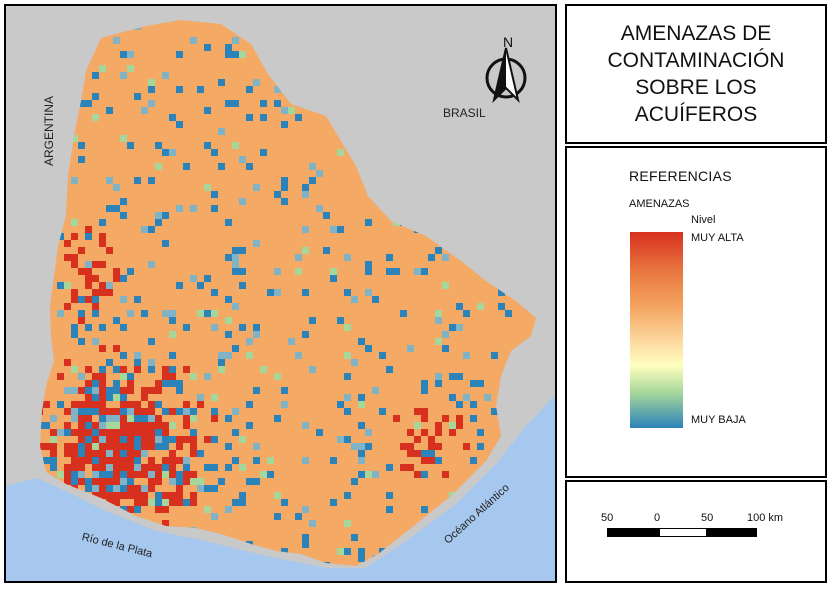 The width and height of the screenshot is (833, 589). I want to click on scale-label-50-left: 50, so click(607, 518).